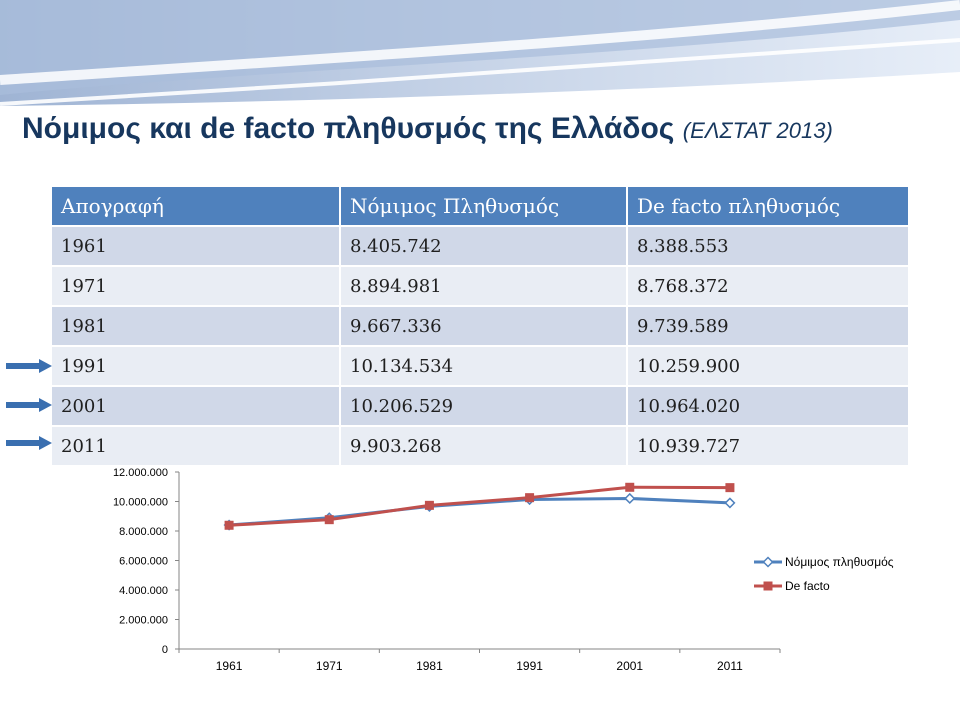 This screenshot has height=716, width=960. What do you see at coordinates (529, 666) in the screenshot?
I see `x-tick-label: 1991` at bounding box center [529, 666].